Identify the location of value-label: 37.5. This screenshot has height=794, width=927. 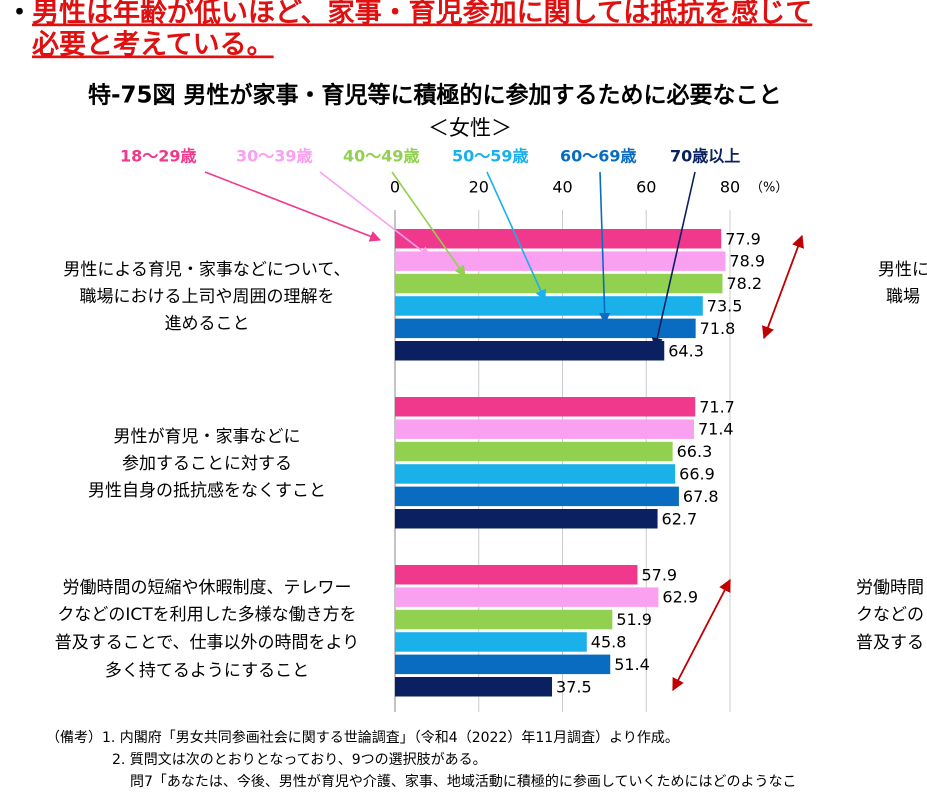
(574, 686).